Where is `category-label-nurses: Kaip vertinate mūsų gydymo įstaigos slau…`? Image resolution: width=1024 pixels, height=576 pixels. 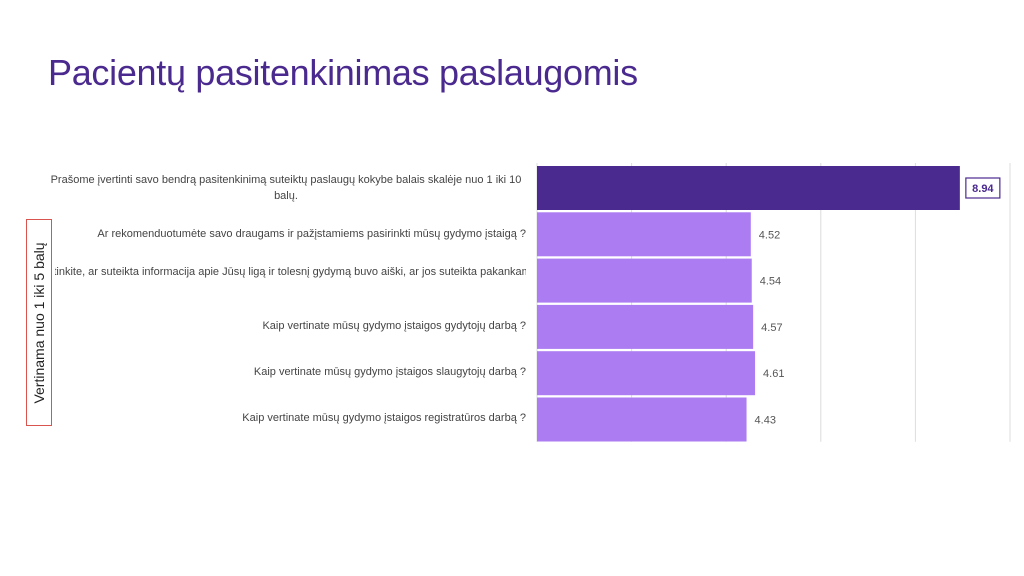 category-label-nurses: Kaip vertinate mūsų gydymo įstaigos slau… is located at coordinates (389, 372).